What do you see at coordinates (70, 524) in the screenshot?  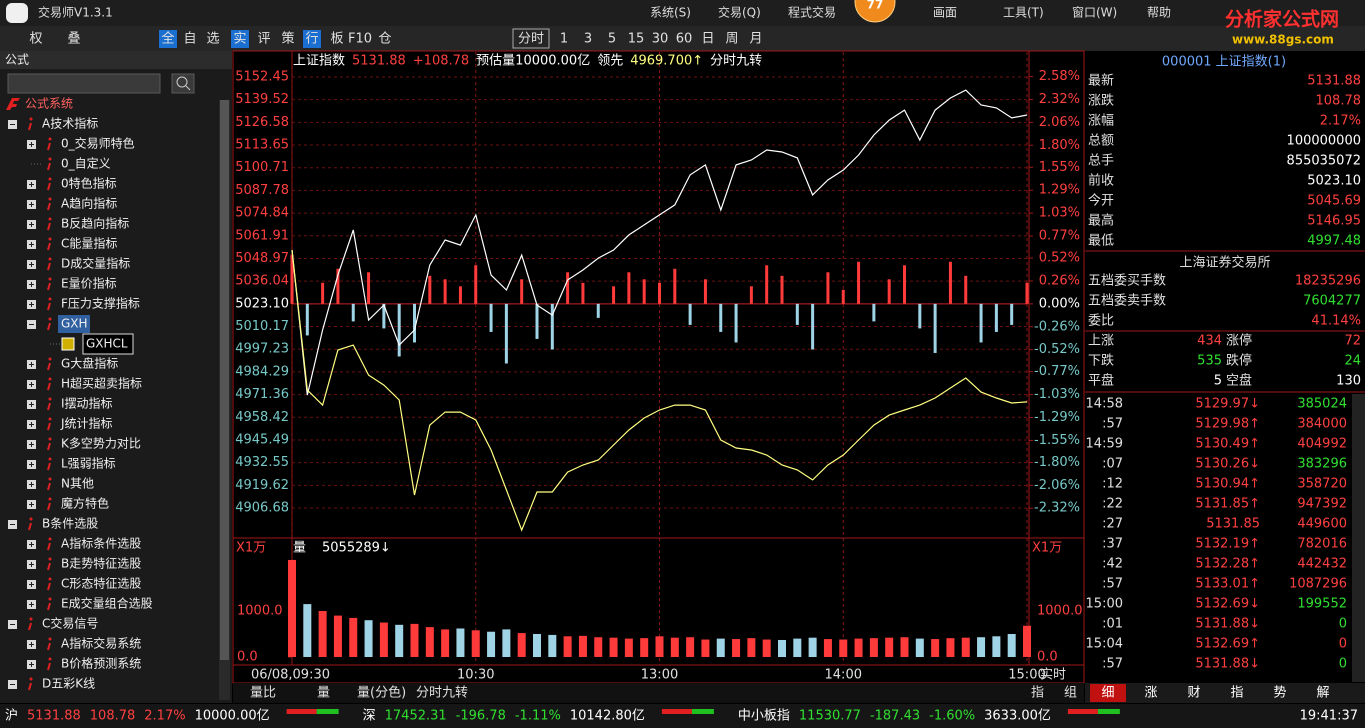 I see `tree-label: B条件选股` at bounding box center [70, 524].